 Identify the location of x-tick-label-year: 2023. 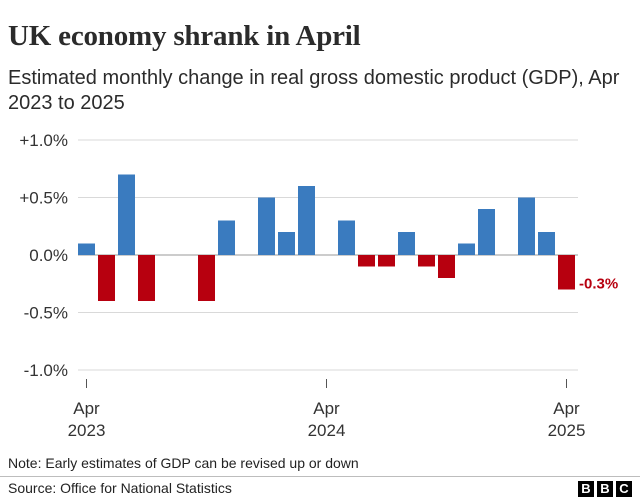
(87, 430).